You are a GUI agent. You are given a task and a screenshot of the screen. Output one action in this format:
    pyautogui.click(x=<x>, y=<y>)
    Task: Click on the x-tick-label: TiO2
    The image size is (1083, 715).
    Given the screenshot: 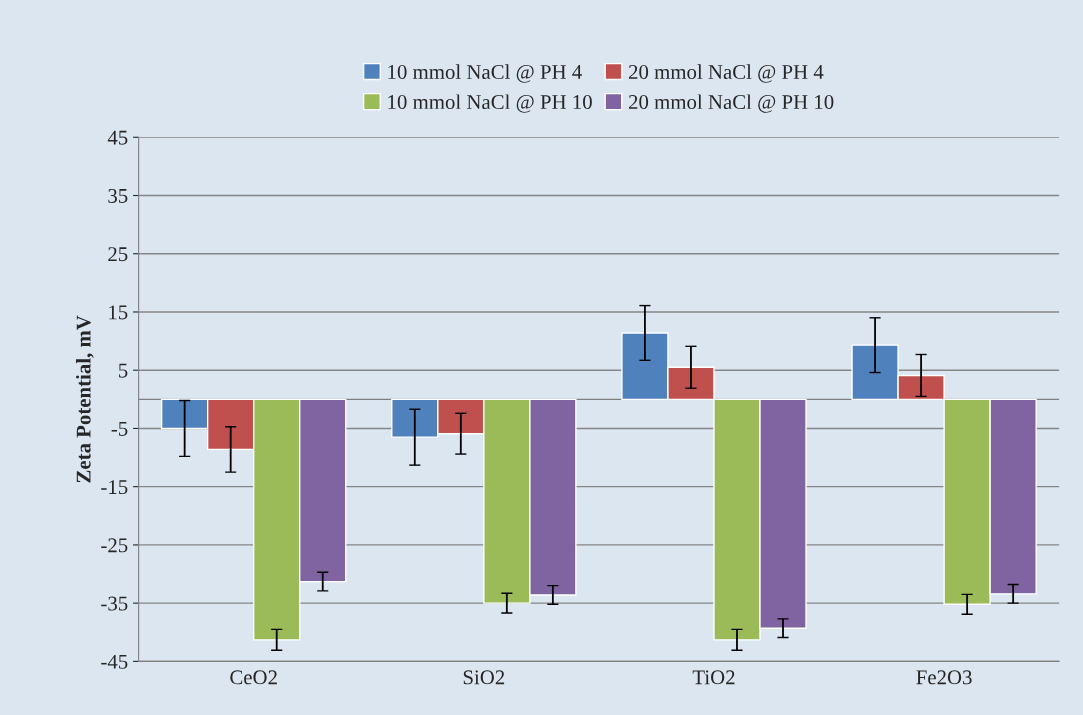 What is the action you would take?
    pyautogui.click(x=713, y=677)
    